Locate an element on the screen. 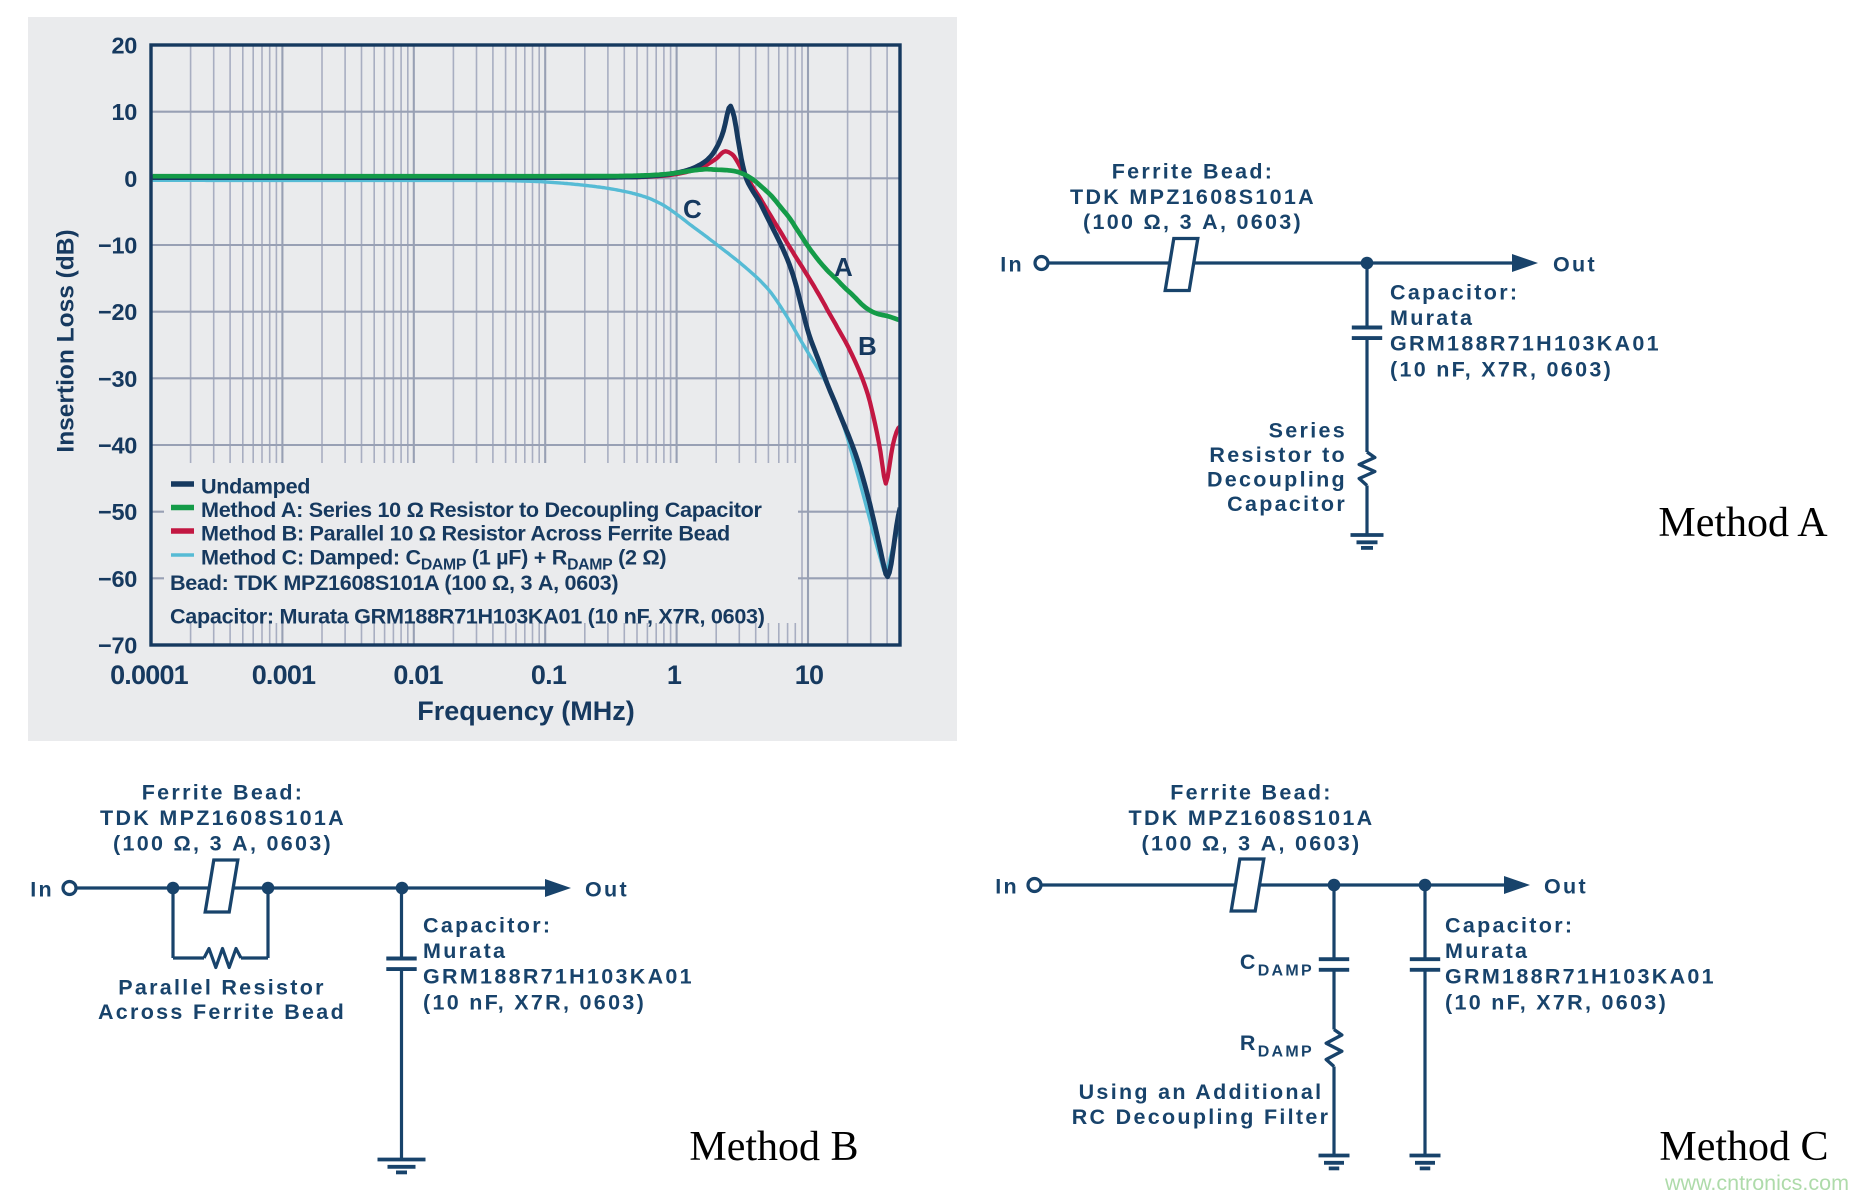 The height and width of the screenshot is (1194, 1856). svg-text: 0.1 is located at coordinates (549, 675).